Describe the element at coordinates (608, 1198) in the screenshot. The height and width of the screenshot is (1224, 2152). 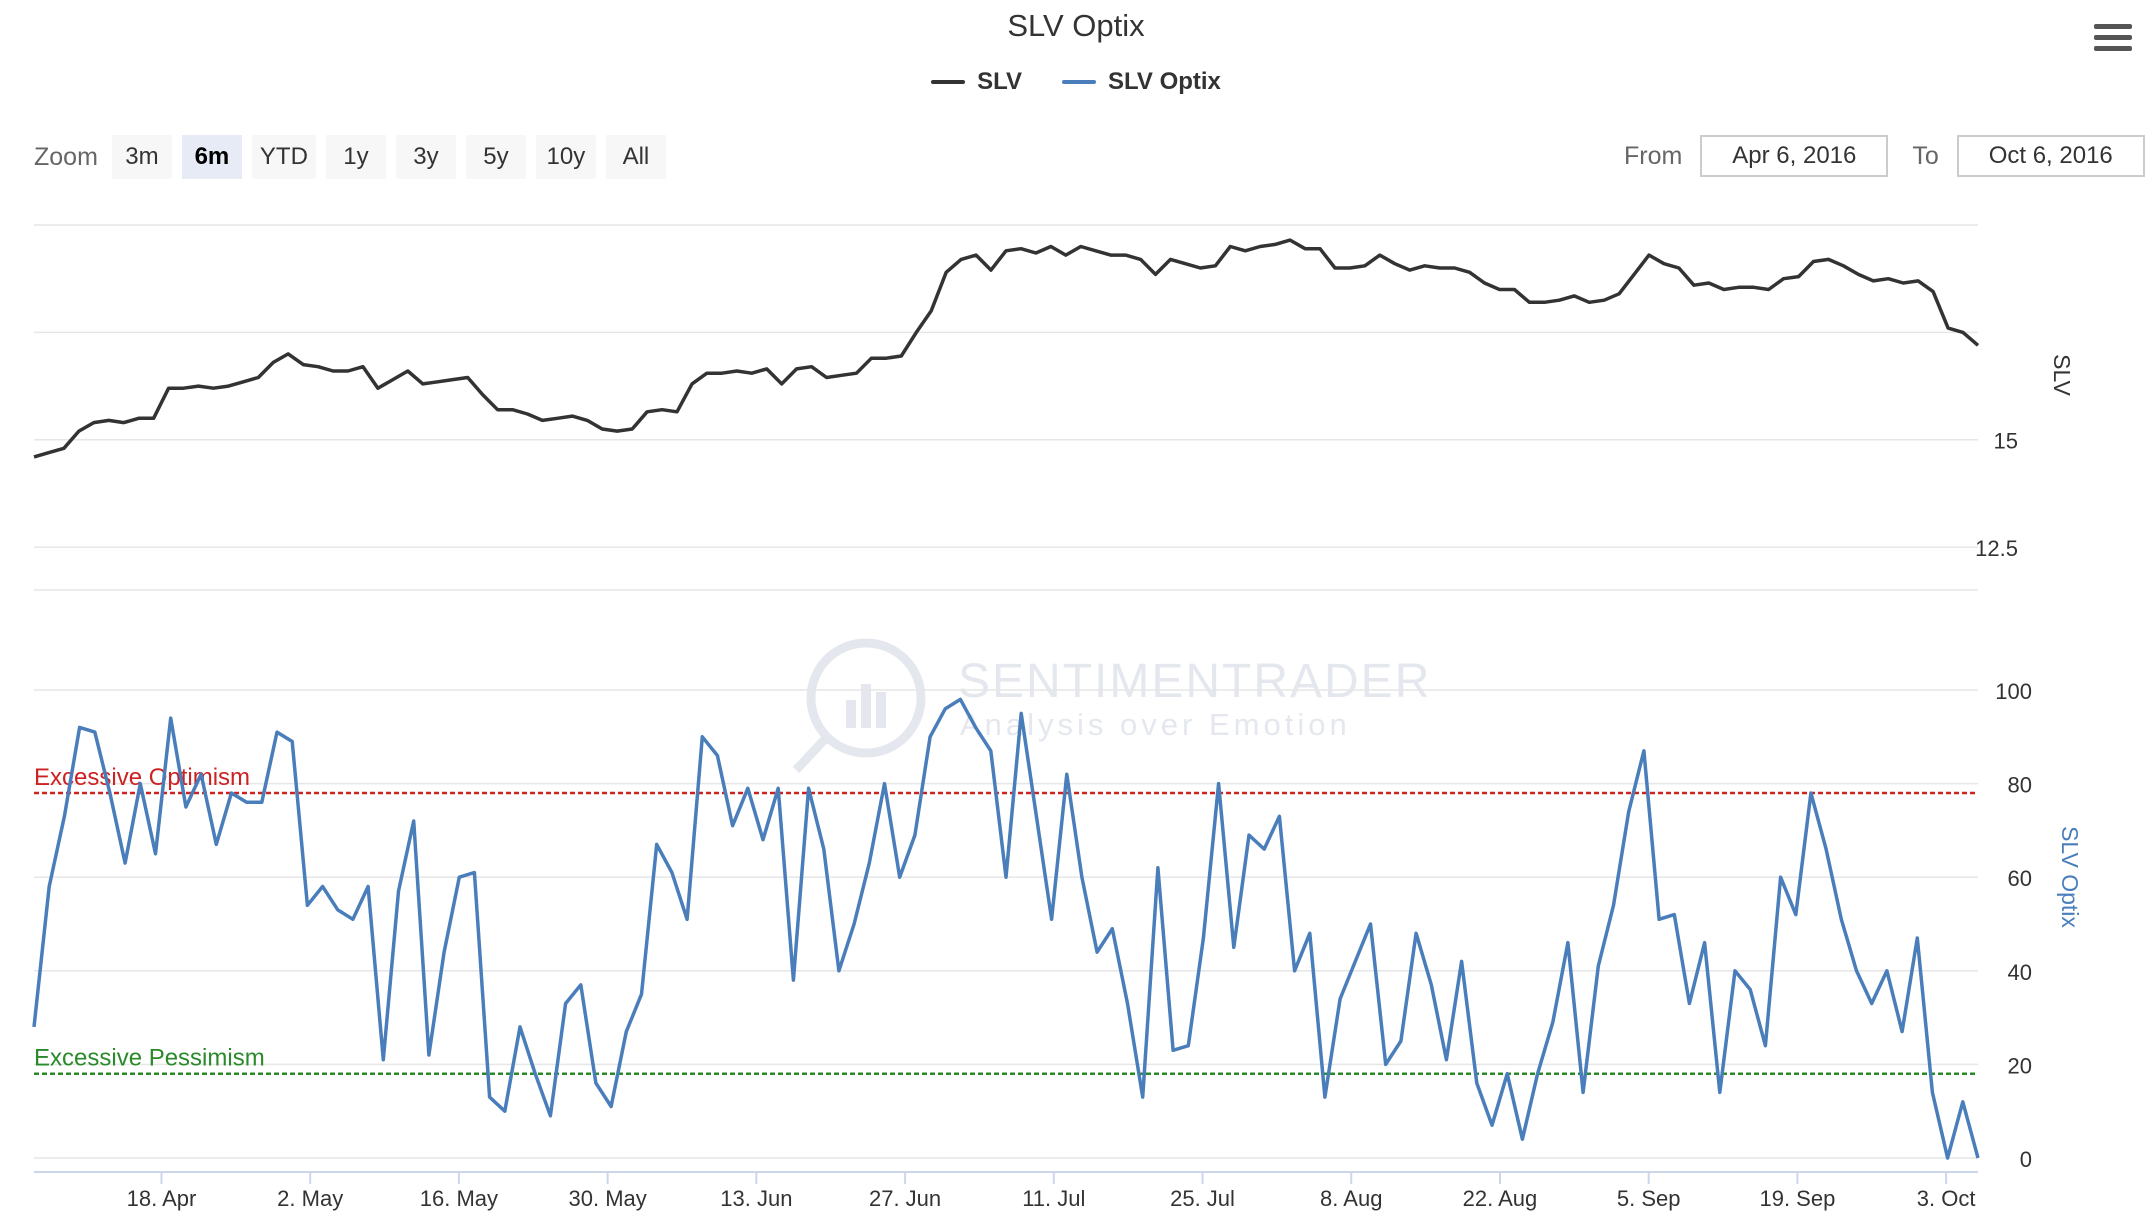
I see `x-tick-label: 30. May` at that location.